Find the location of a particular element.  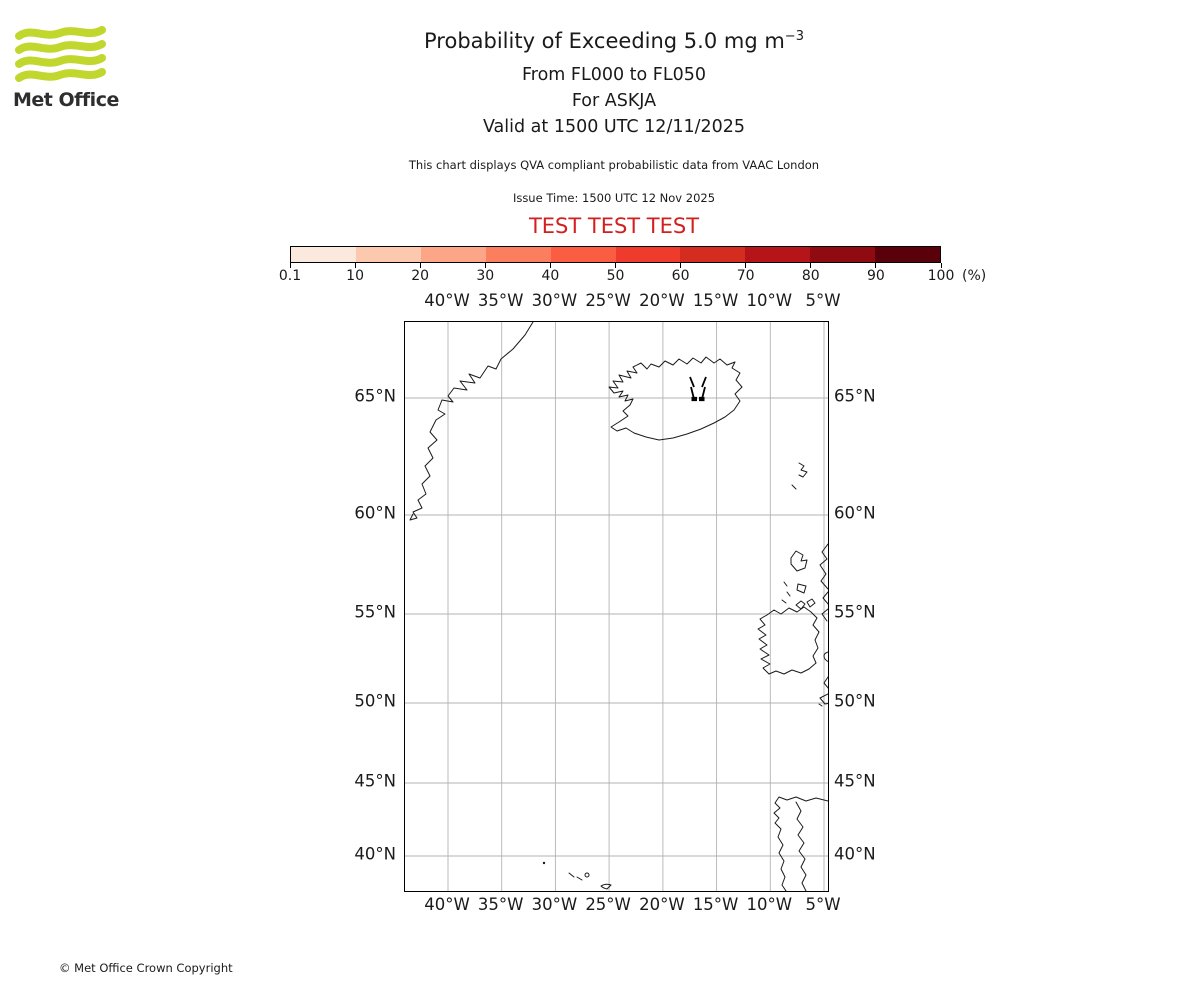

title-exponent: −3 is located at coordinates (794, 36).